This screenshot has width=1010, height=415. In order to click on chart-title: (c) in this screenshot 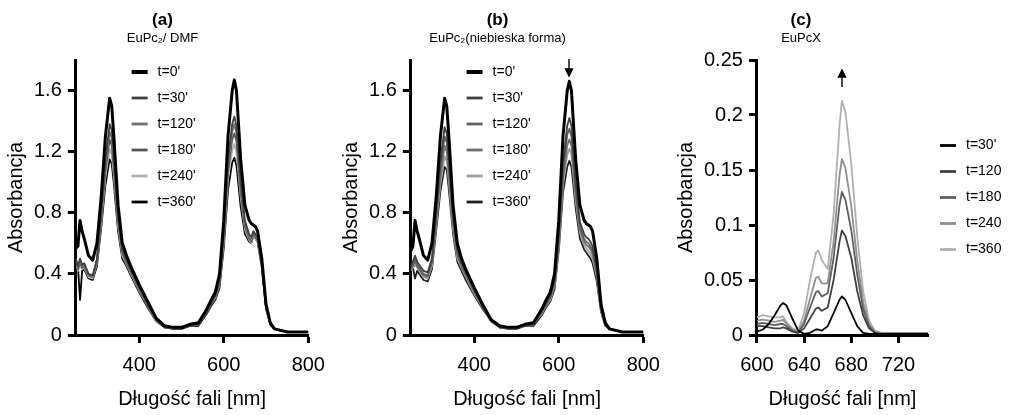, I will do `click(801, 19)`.